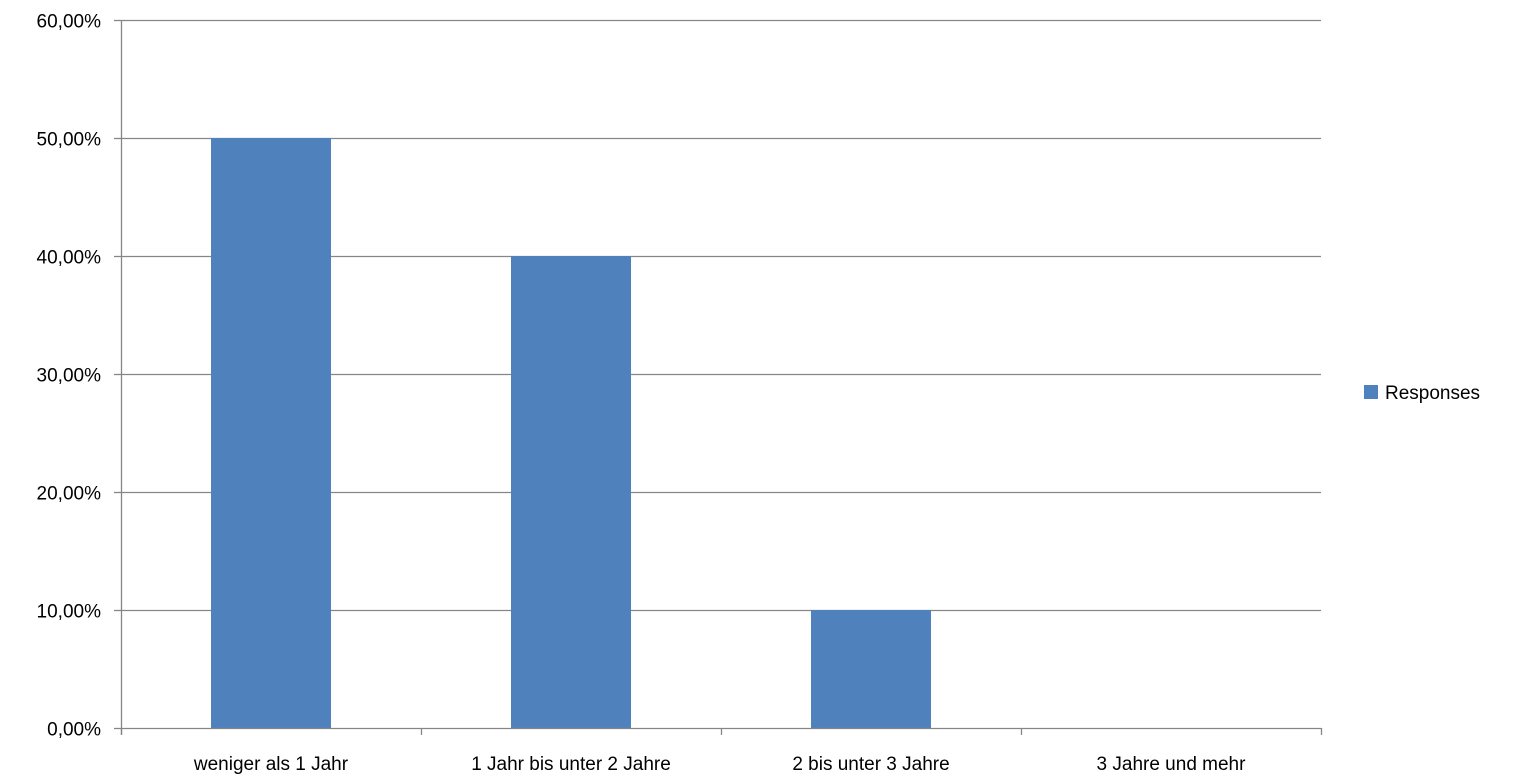 Image resolution: width=1516 pixels, height=783 pixels. I want to click on y-tick-label: 0,00%, so click(74, 730).